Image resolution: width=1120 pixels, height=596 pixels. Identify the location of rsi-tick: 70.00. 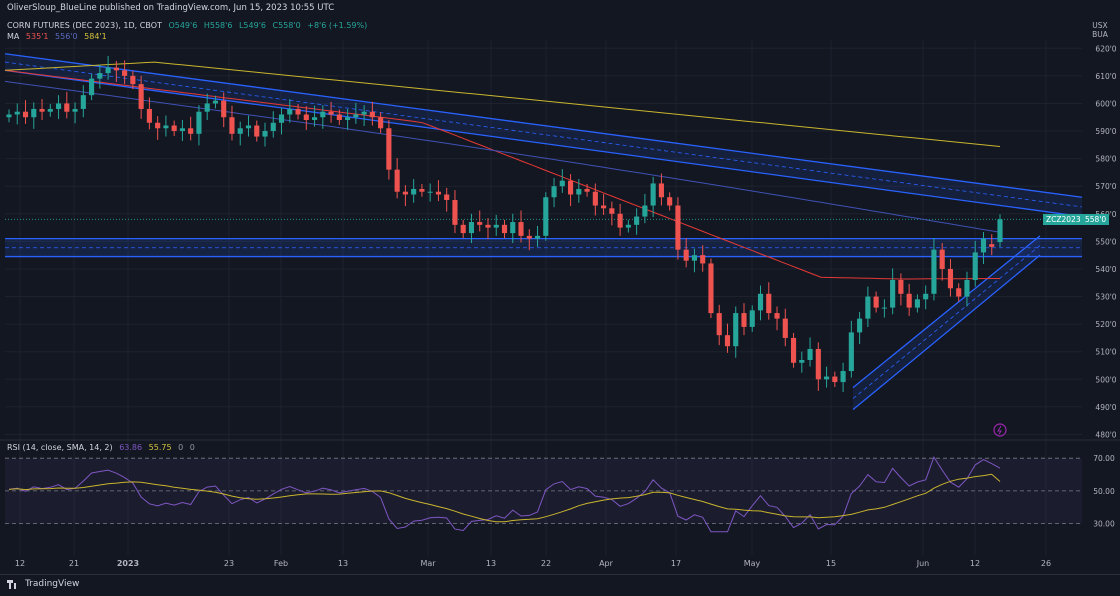
(1104, 458).